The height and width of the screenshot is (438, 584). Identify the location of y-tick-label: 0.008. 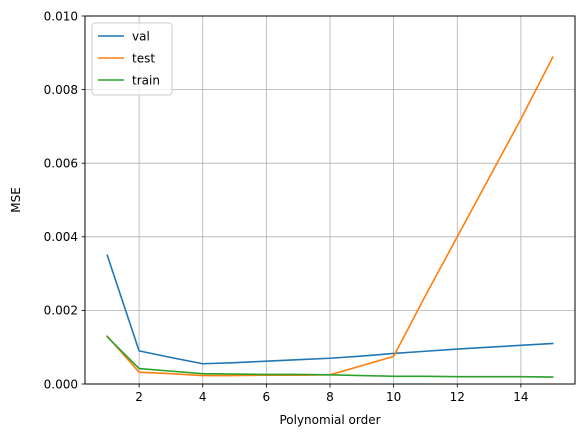
(61, 90).